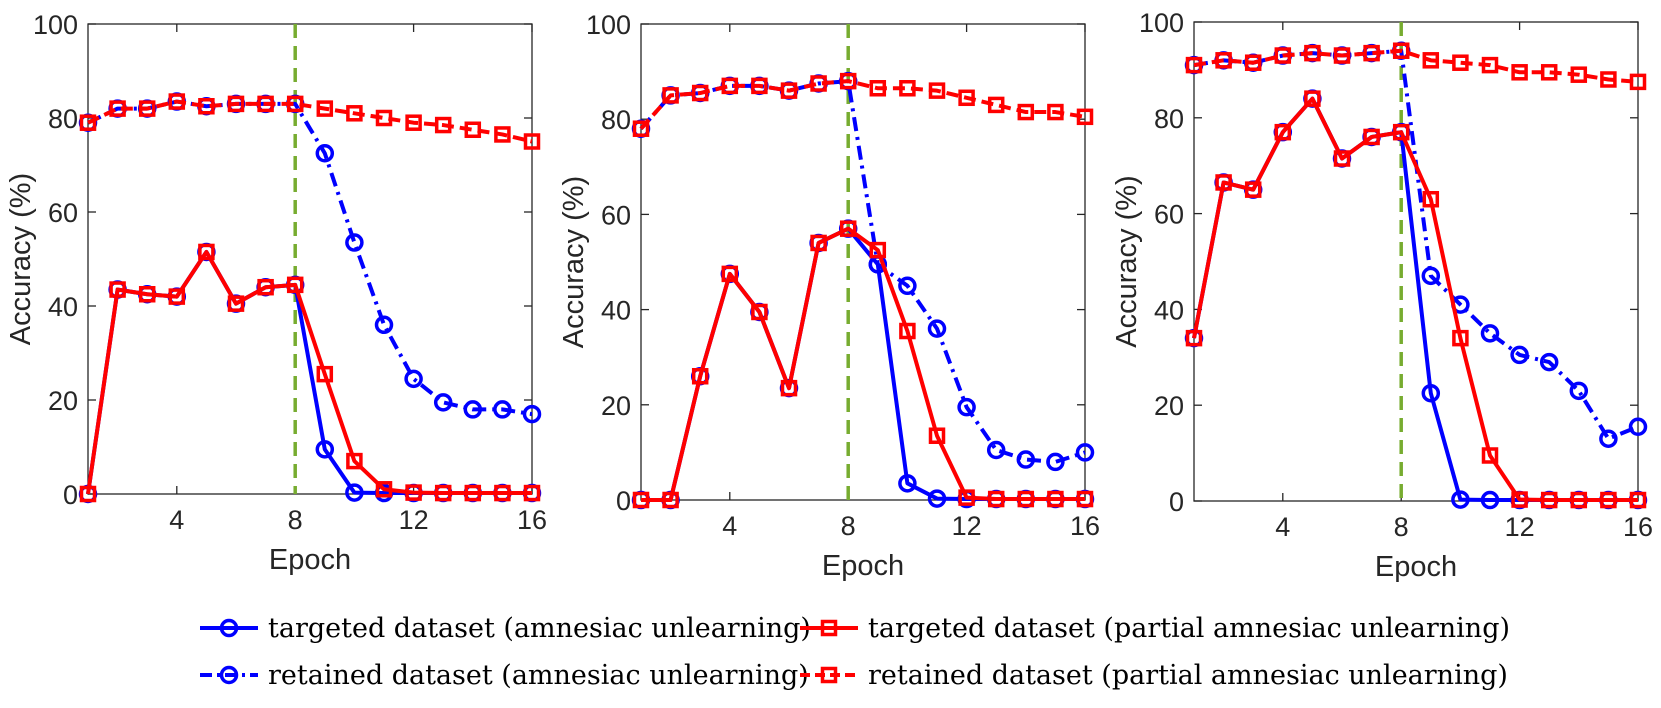 The width and height of the screenshot is (1661, 708). I want to click on x-tick-label: 4, so click(729, 526).